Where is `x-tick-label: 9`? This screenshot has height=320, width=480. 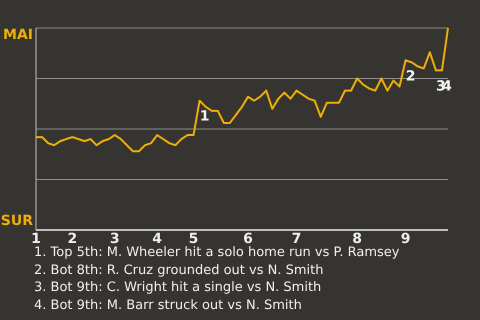 x-tick-label: 9 is located at coordinates (405, 239).